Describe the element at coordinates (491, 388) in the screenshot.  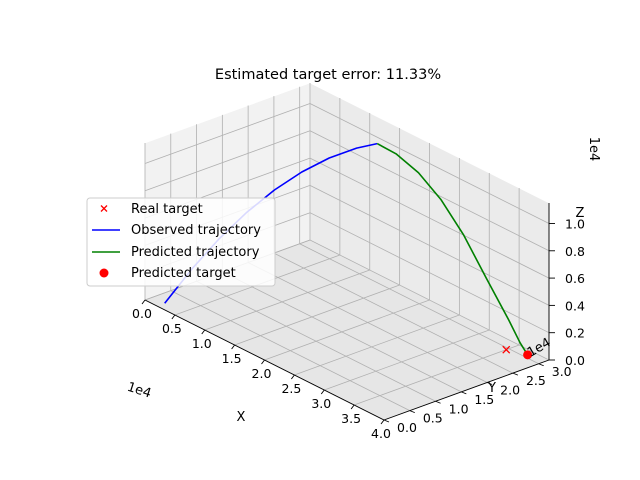
I see `y-axis-label: Y` at that location.